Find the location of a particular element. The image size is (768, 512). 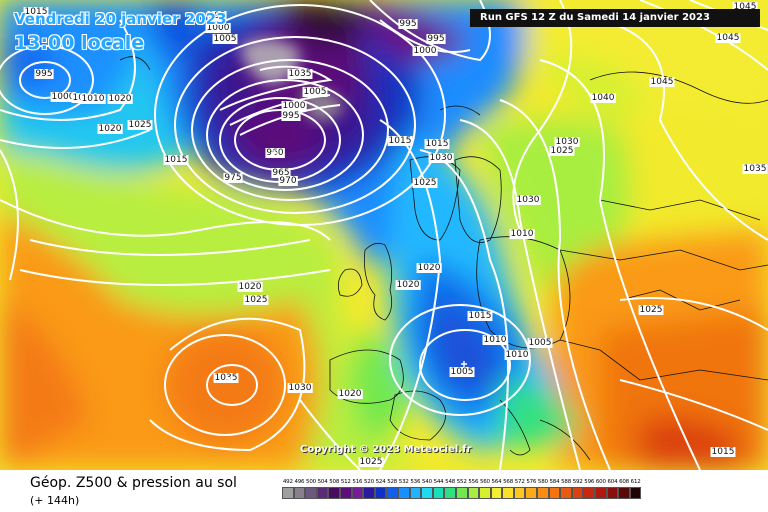

legend-value: 564 is located at coordinates (496, 482).